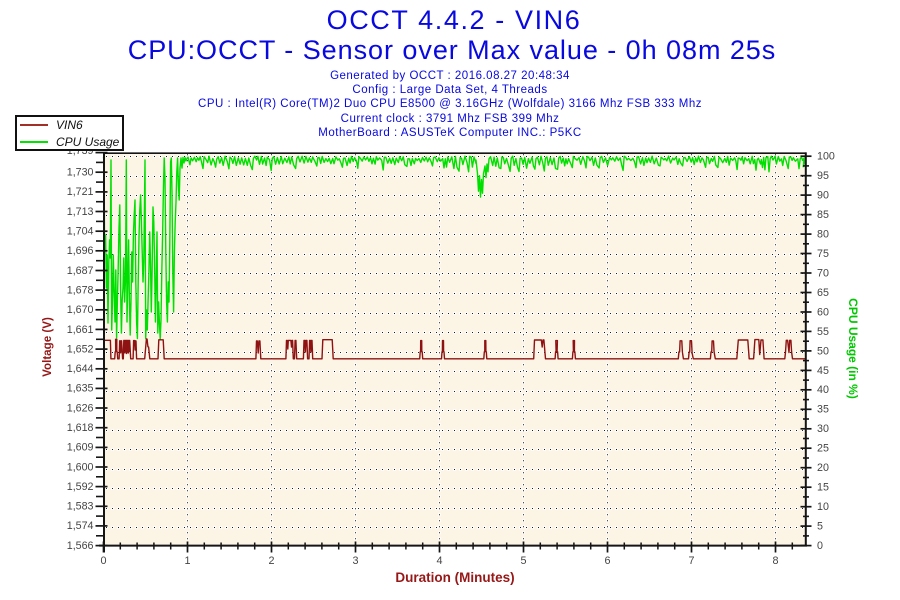 This screenshot has height=600, width=900. What do you see at coordinates (607, 561) in the screenshot?
I see `svg-text: 6` at bounding box center [607, 561].